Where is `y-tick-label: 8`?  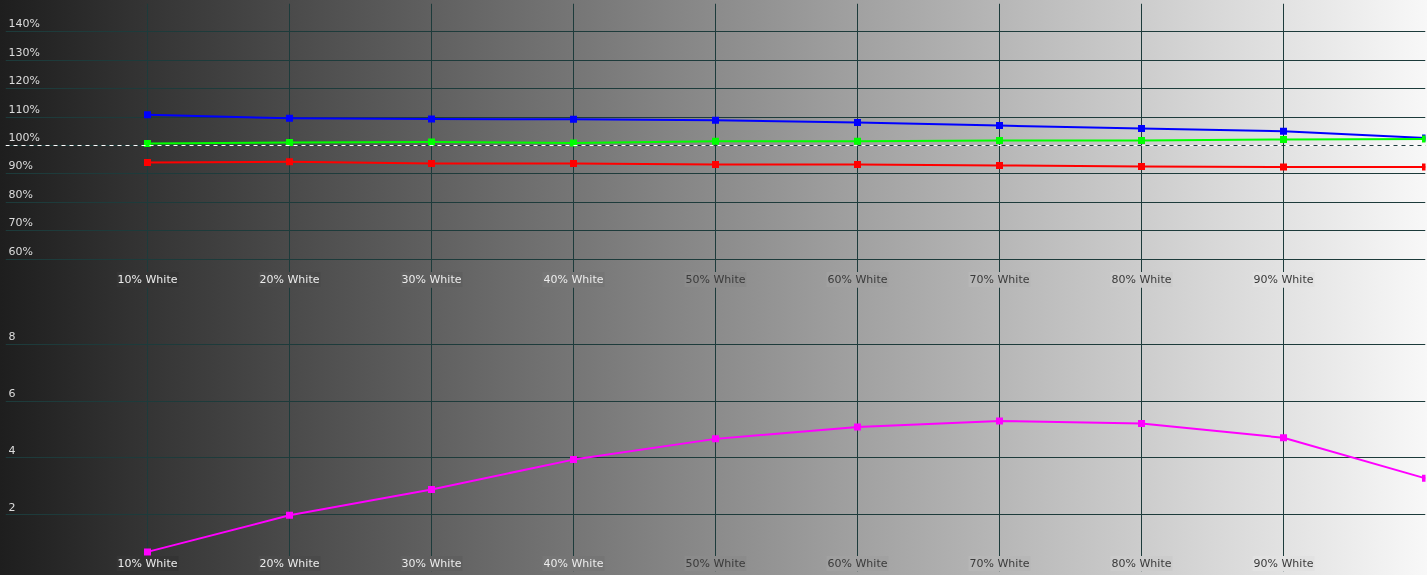 y-tick-label: 8 is located at coordinates (12, 337).